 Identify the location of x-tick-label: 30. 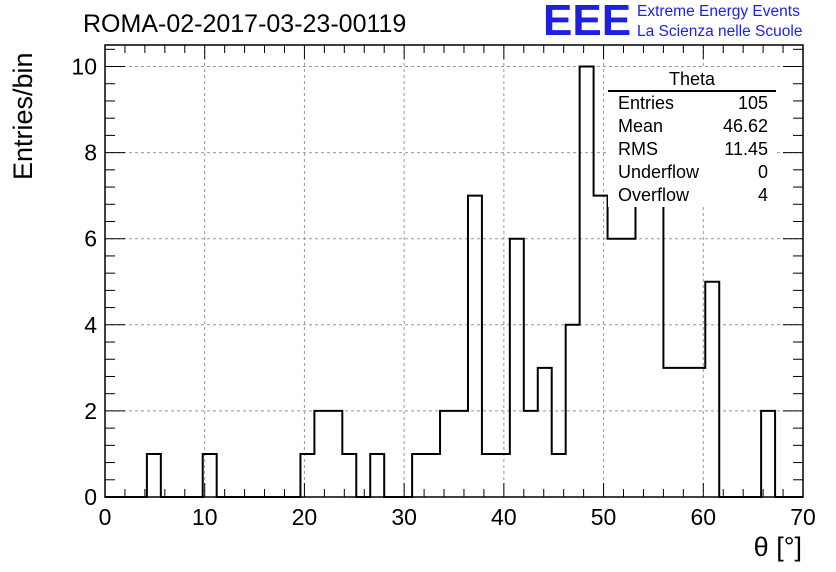
(404, 517).